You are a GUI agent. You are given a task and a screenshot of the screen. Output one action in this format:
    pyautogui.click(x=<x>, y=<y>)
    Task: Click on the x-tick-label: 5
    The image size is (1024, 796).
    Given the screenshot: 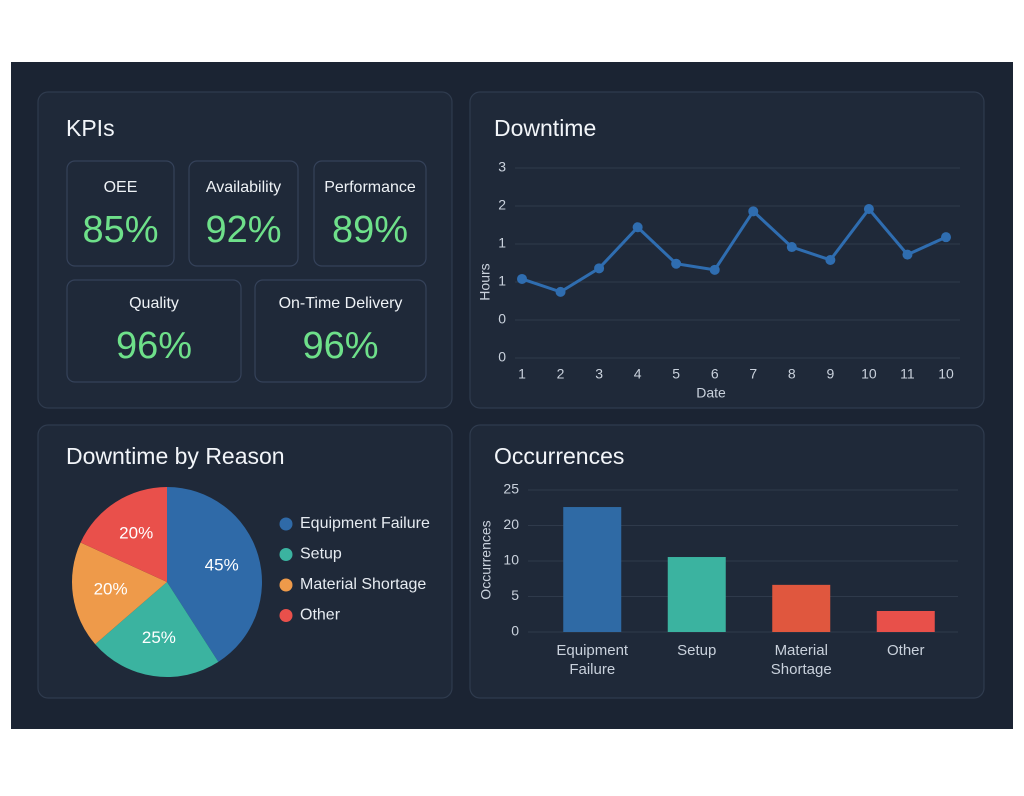 What is the action you would take?
    pyautogui.click(x=676, y=374)
    